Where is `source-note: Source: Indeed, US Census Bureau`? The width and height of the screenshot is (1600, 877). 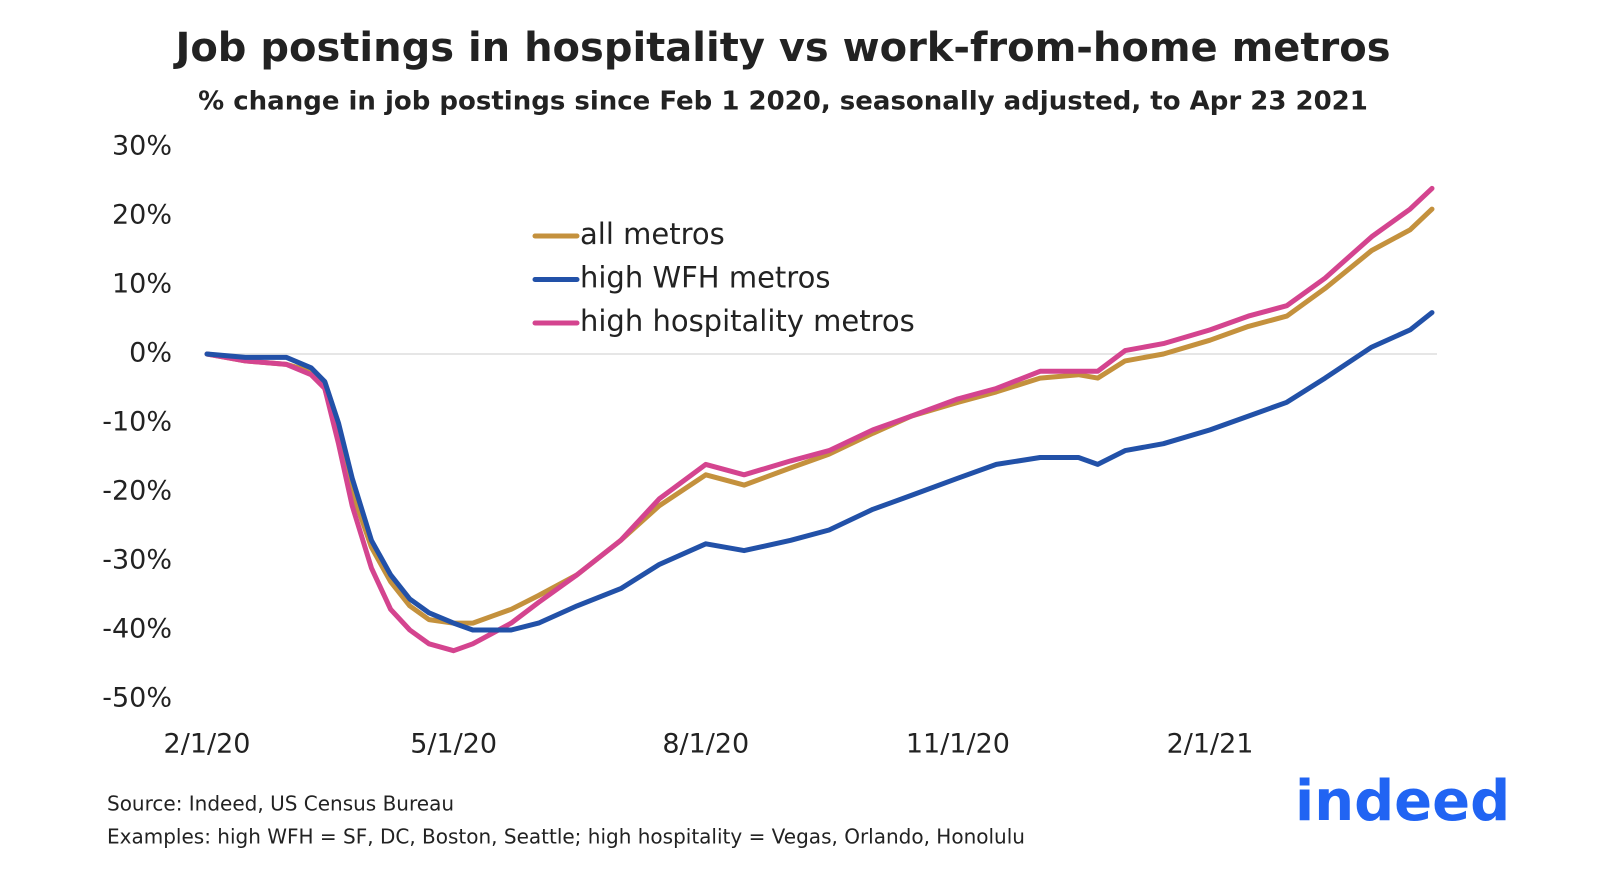 source-note: Source: Indeed, US Census Bureau is located at coordinates (280, 804).